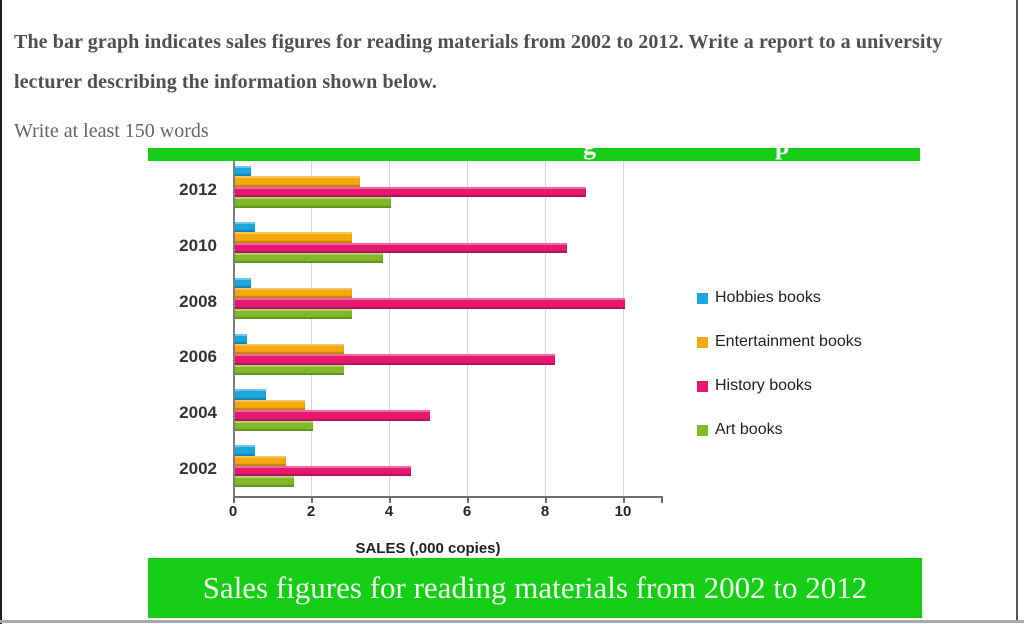  I want to click on tick-label-0: 0, so click(233, 511).